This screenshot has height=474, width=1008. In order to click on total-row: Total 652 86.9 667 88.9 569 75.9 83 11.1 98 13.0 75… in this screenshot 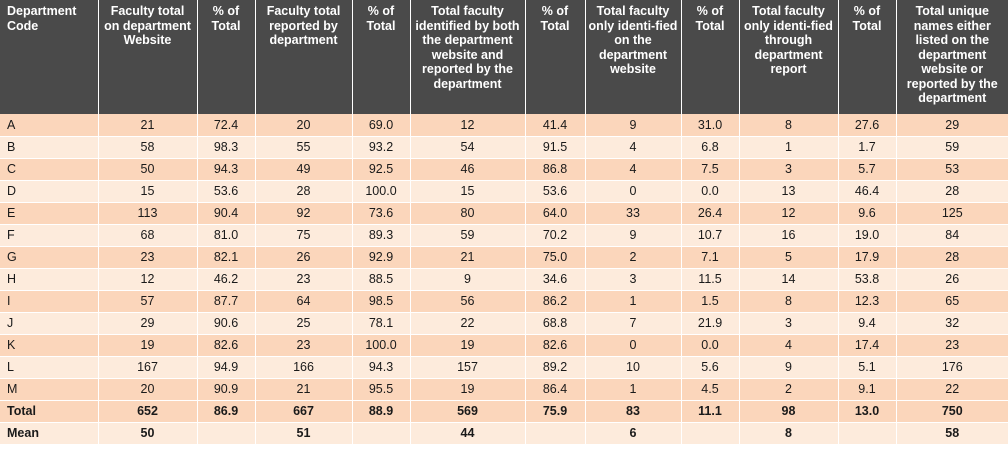, I will do `click(504, 411)`.